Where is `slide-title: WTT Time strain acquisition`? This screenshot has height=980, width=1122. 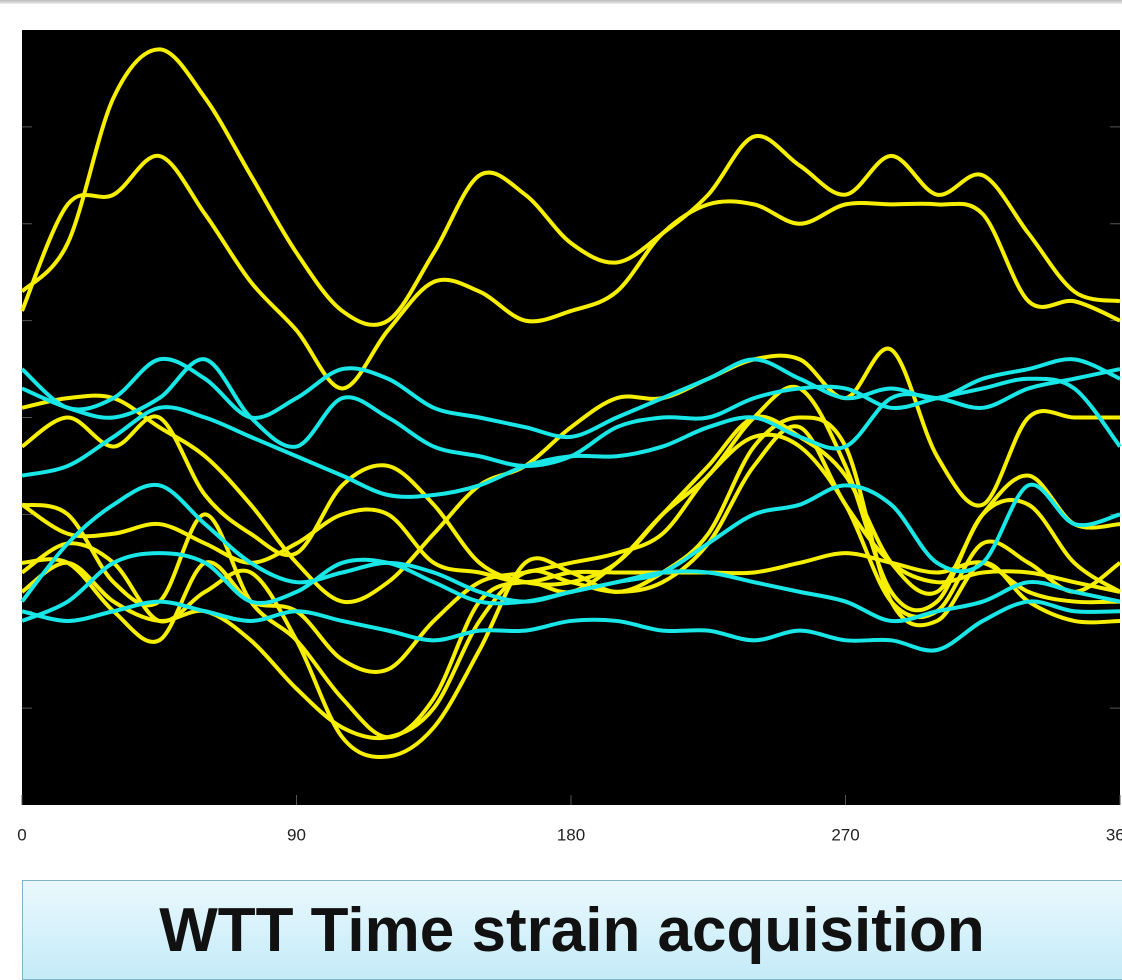
slide-title: WTT Time strain acquisition is located at coordinates (572, 930).